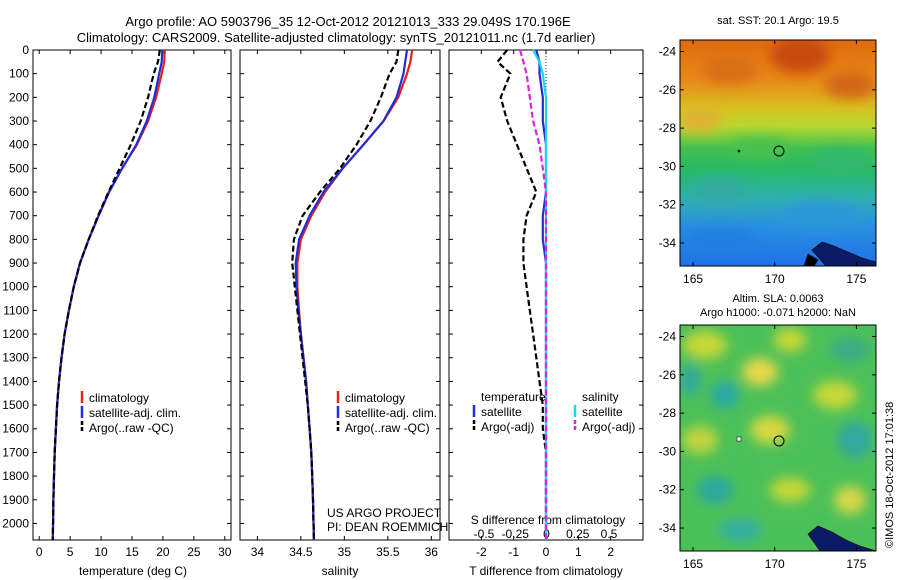 Image resolution: width=900 pixels, height=580 pixels. I want to click on legend-label-temp-argo: Argo(-adj), so click(507, 427).